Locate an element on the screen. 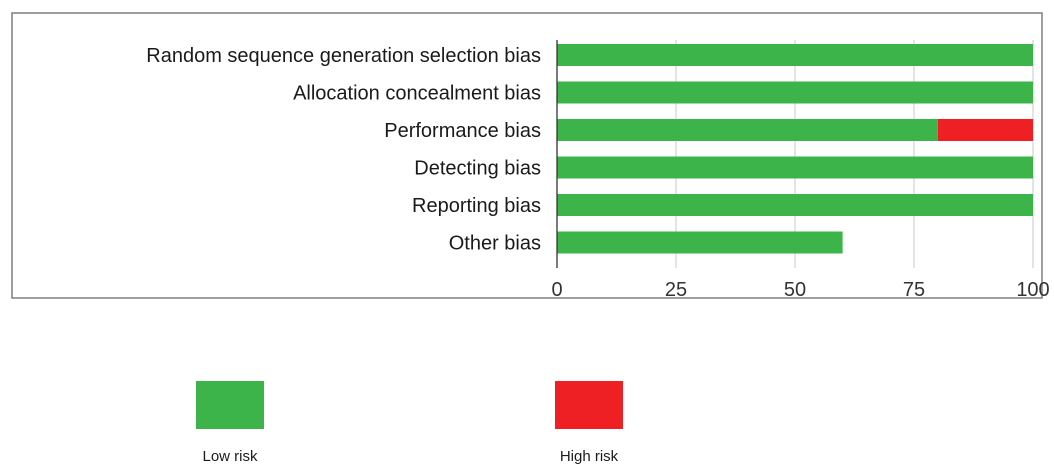 The width and height of the screenshot is (1054, 471). category-label: Allocation concealment bias is located at coordinates (417, 94).